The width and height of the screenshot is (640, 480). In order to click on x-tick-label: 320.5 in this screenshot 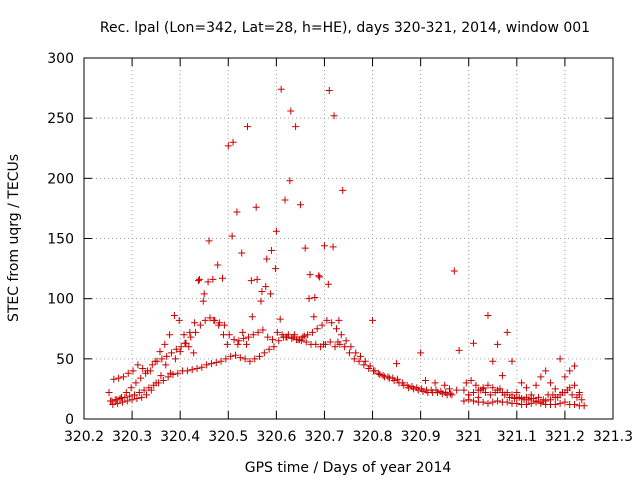, I will do `click(228, 437)`.